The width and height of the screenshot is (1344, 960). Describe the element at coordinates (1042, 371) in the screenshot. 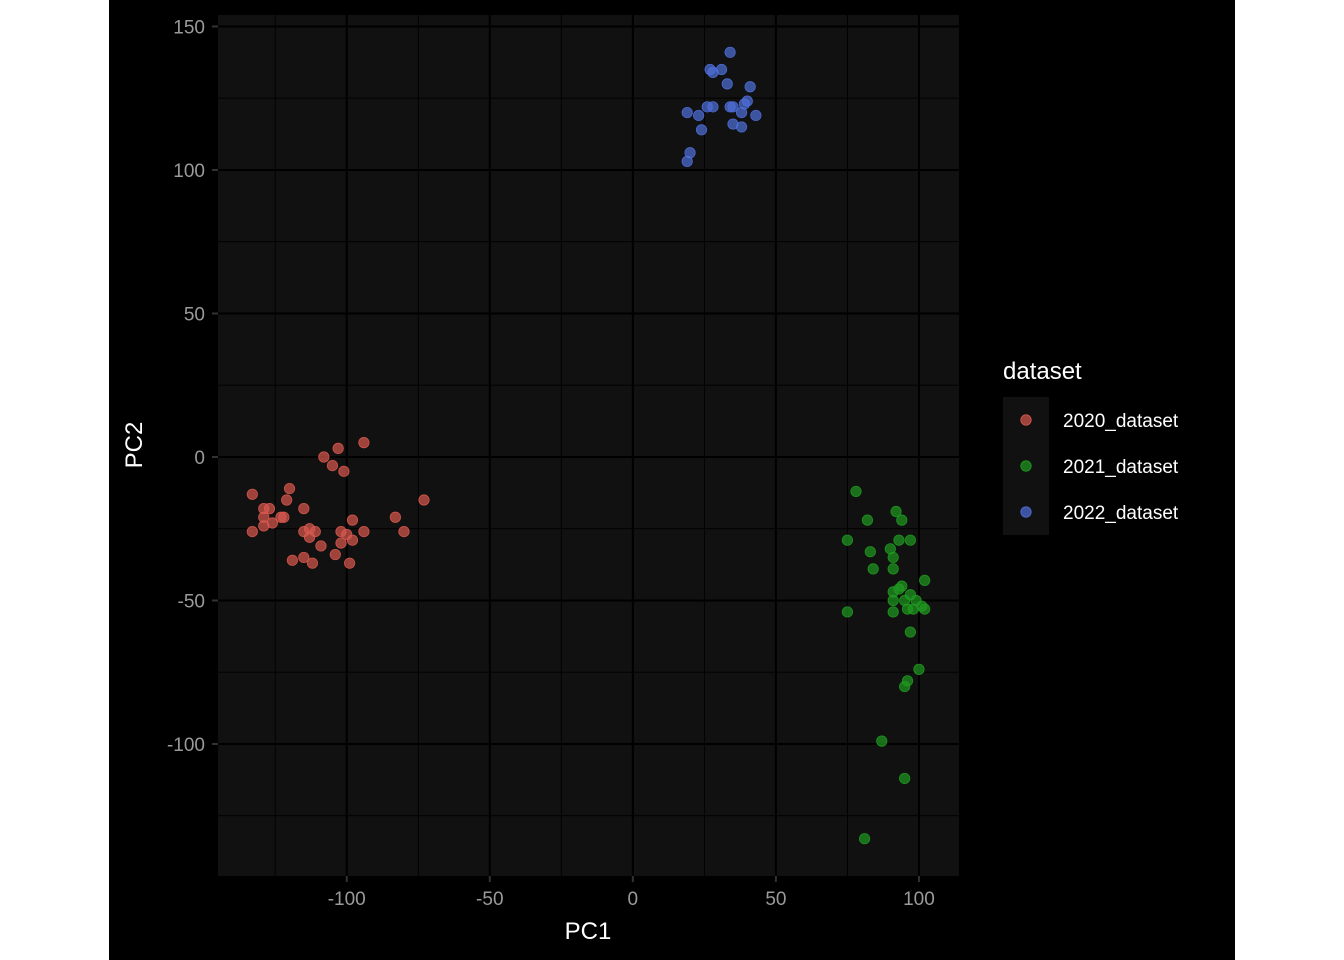

I see `legend-title: dataset` at that location.